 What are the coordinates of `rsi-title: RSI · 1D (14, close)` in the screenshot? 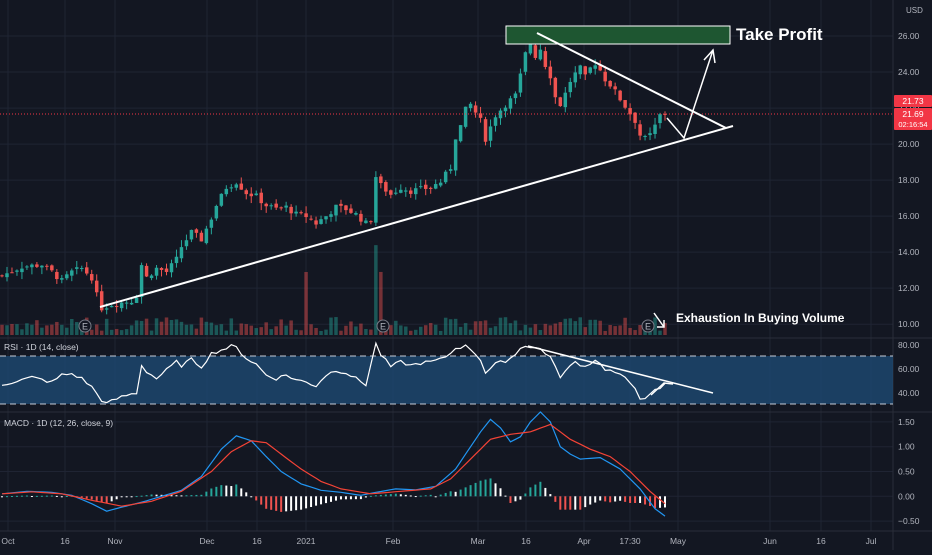 It's located at (41, 347).